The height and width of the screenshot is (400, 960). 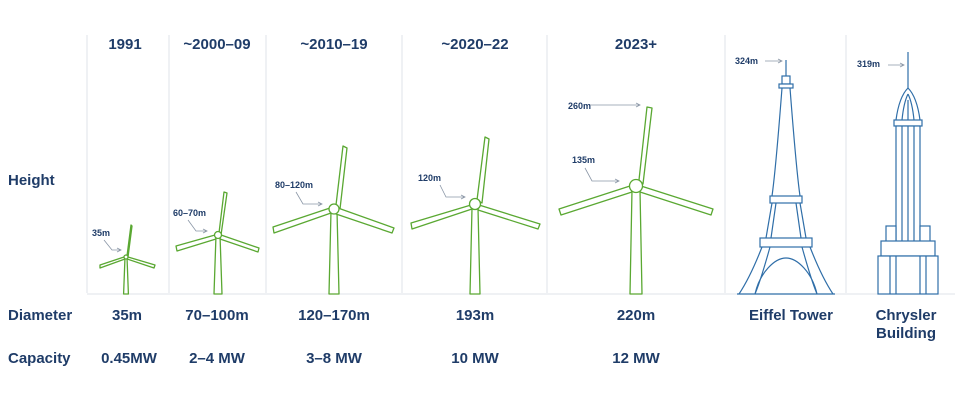 I want to click on row-label-diameter: Diameter, so click(x=40, y=315).